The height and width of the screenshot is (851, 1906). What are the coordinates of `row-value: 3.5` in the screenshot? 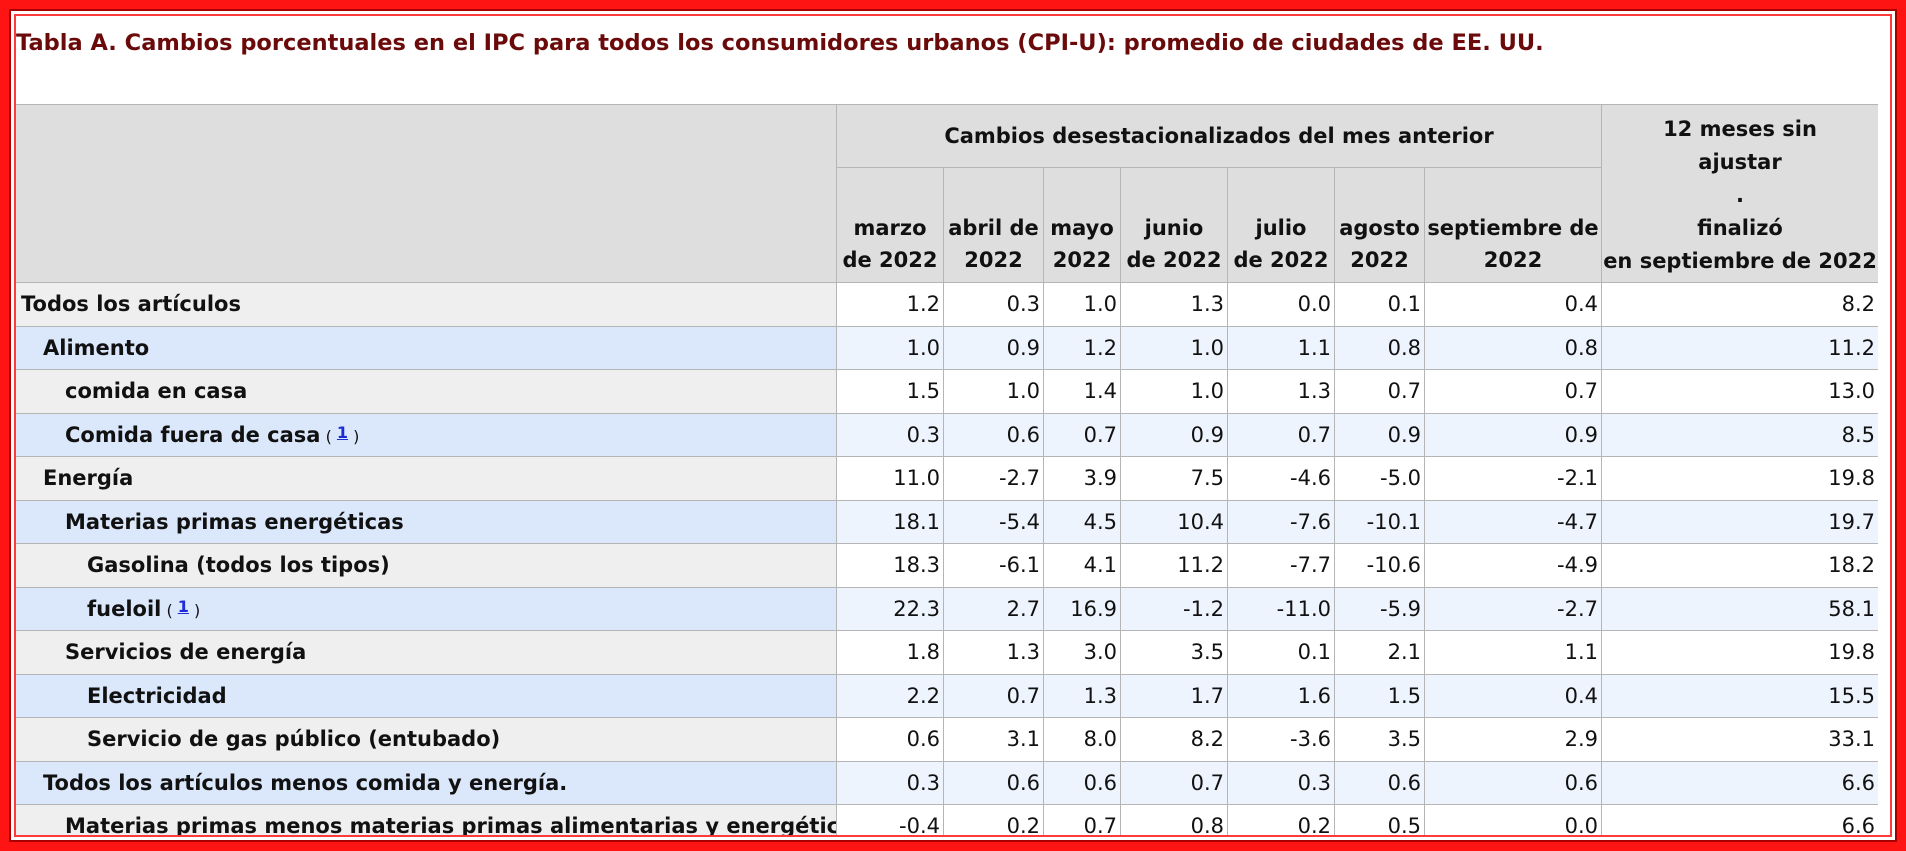 It's located at (1379, 739).